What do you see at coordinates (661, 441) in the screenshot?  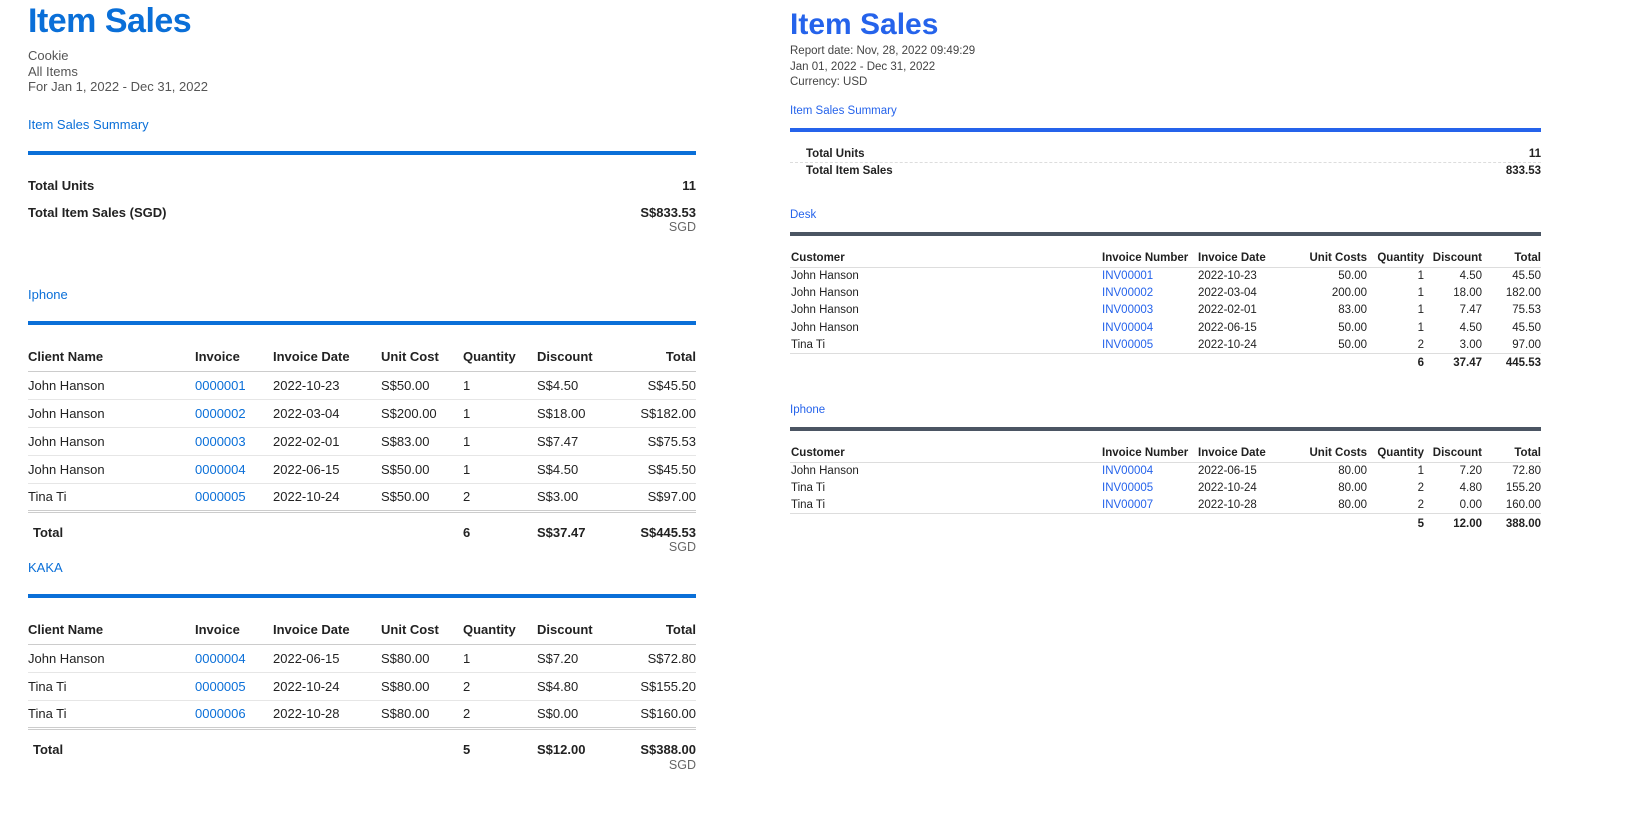 I see `cell: S$75.53` at bounding box center [661, 441].